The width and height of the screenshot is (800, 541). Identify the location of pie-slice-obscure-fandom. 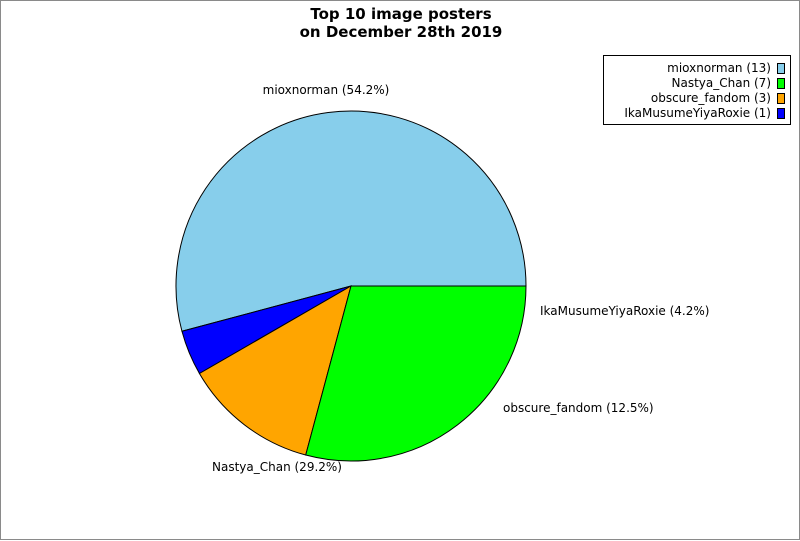
(275, 370).